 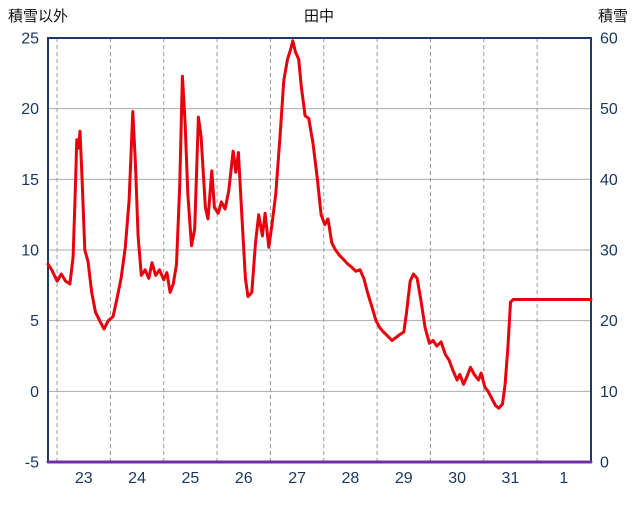 What do you see at coordinates (32, 463) in the screenshot?
I see `left-tick-label: -5` at bounding box center [32, 463].